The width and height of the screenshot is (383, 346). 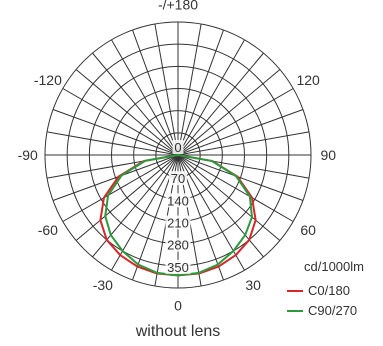 I want to click on radial-tick-label: 140, so click(x=178, y=200).